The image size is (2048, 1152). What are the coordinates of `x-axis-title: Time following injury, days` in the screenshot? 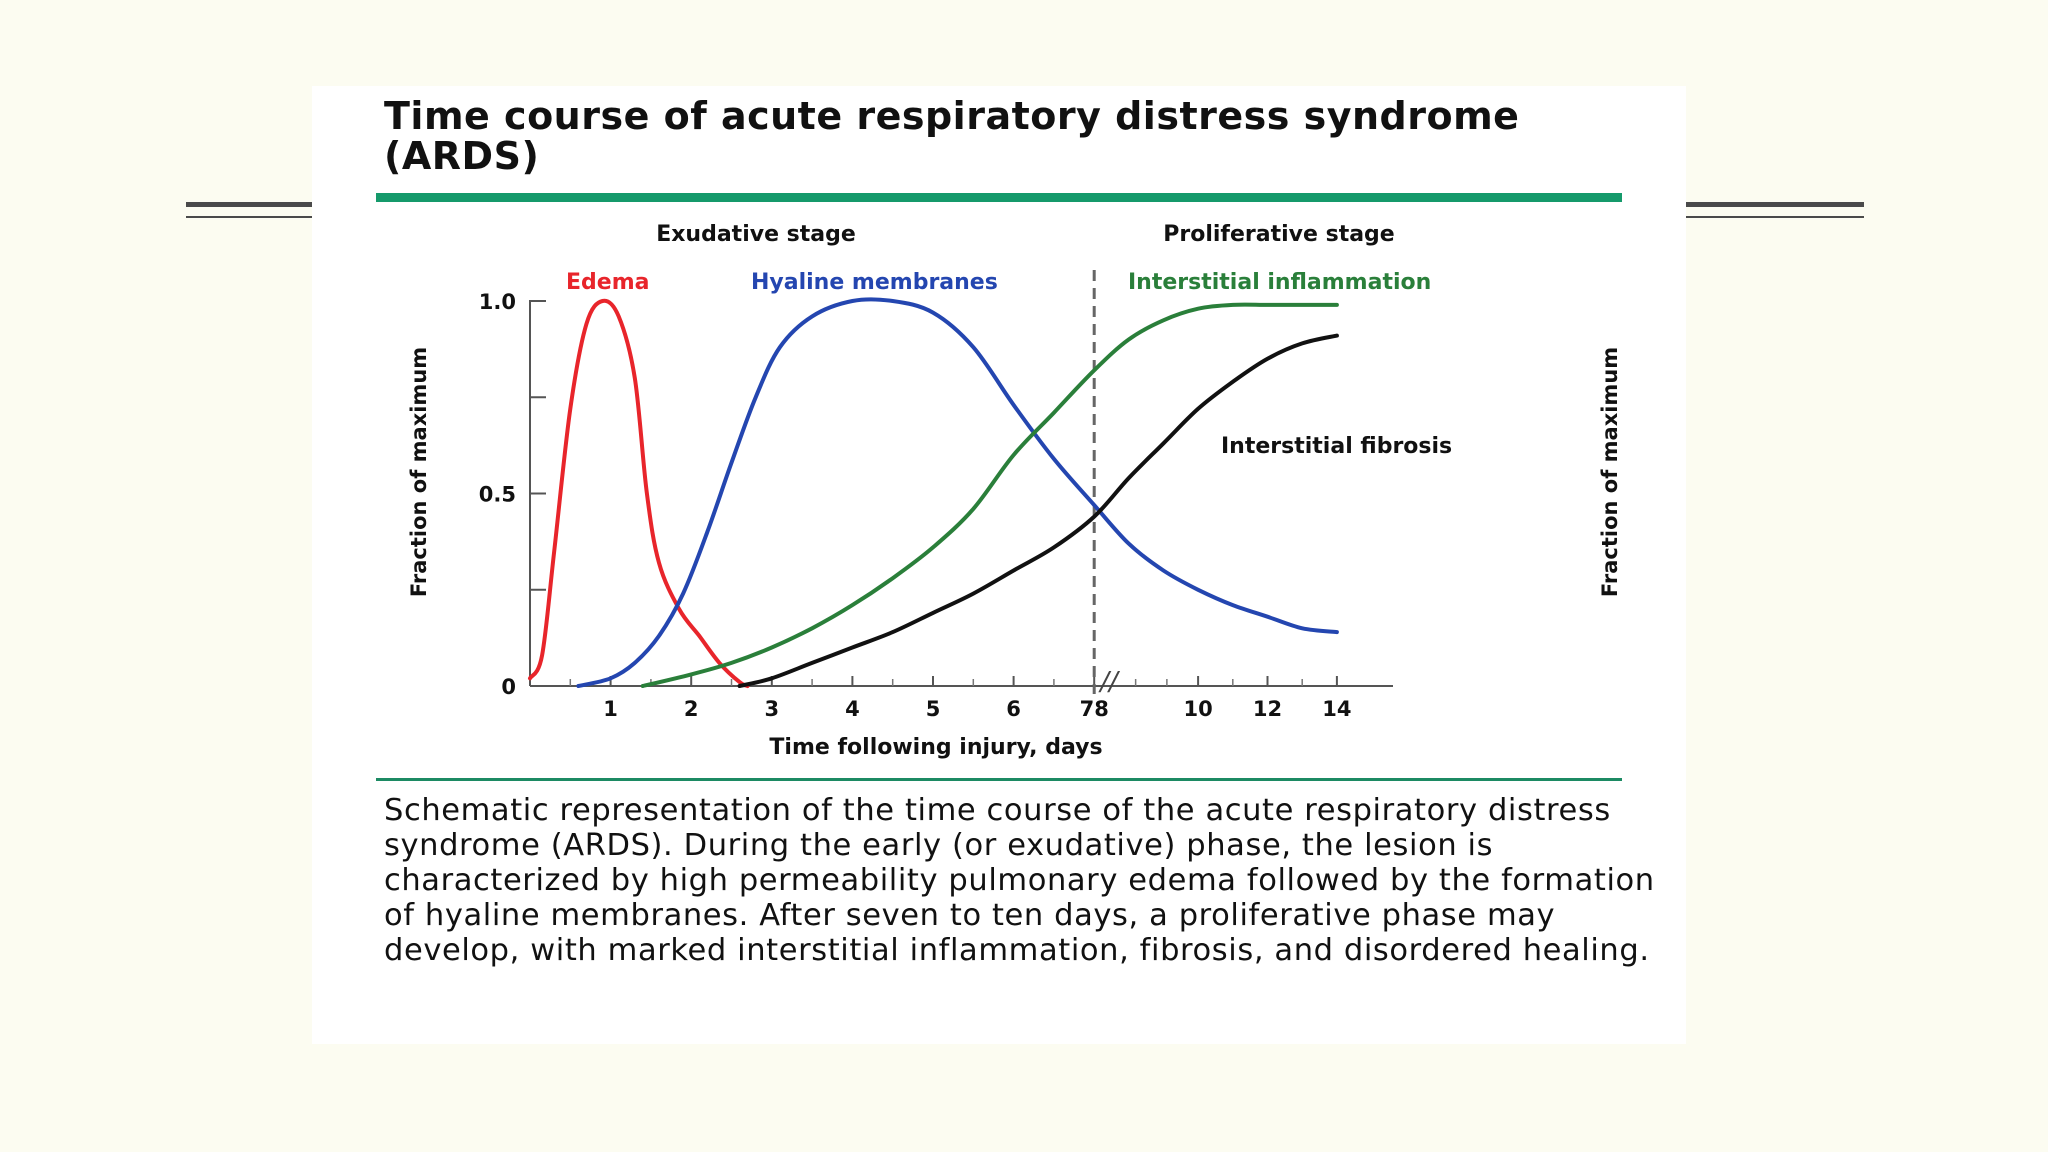 It's located at (935, 747).